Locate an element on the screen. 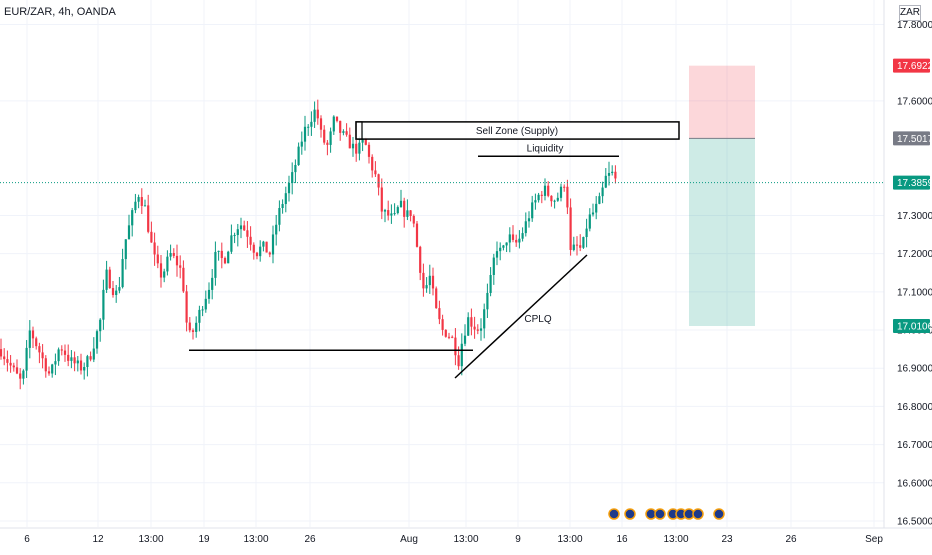 The height and width of the screenshot is (555, 932). event-markers is located at coordinates (666, 514).